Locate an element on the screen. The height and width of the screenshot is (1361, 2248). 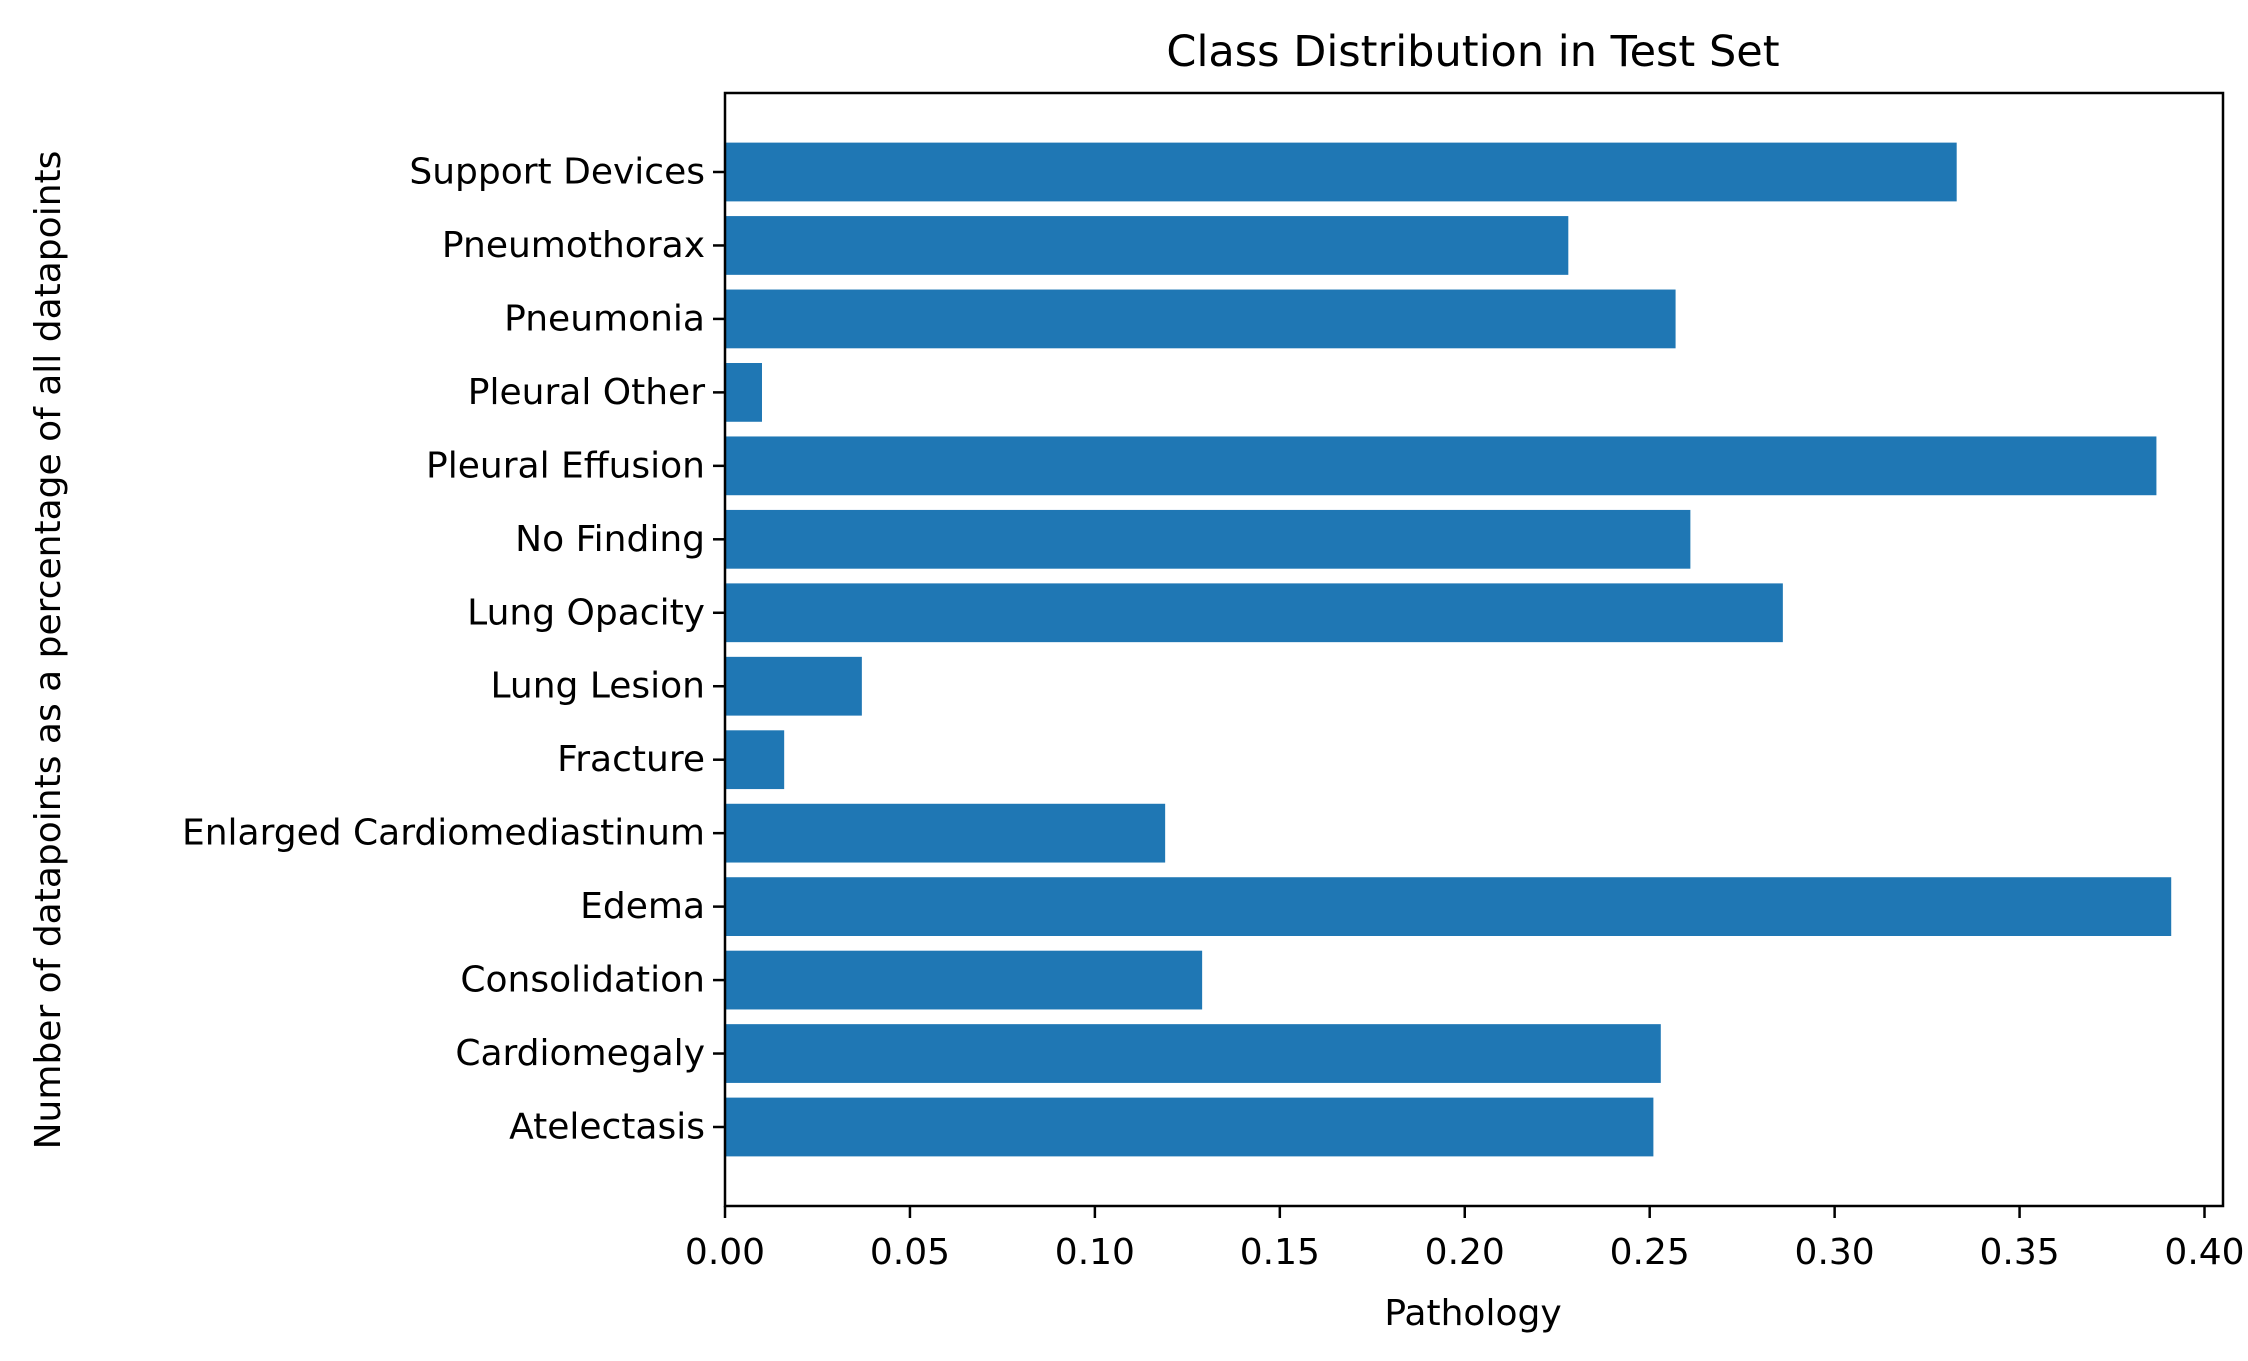
bar-lung-lesion is located at coordinates (793, 686).